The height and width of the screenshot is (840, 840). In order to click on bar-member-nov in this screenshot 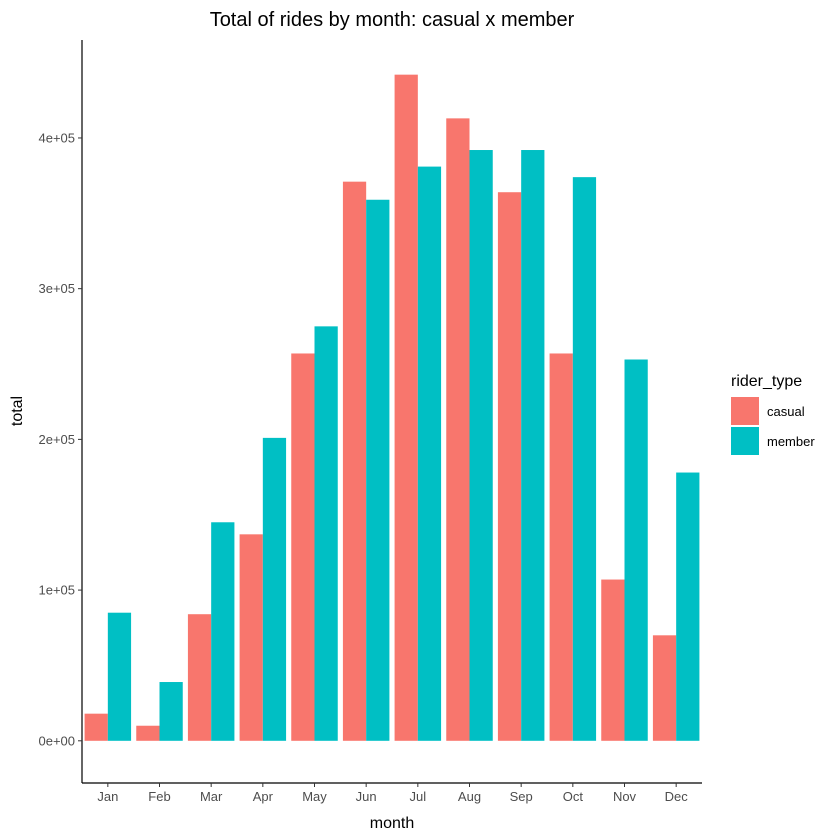, I will do `click(636, 550)`.